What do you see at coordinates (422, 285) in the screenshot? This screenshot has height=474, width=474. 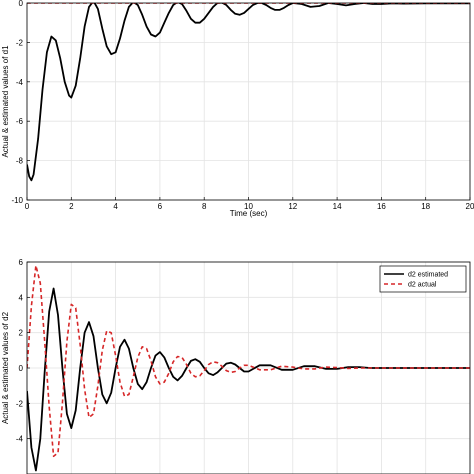 I see `chart-2-legend-label-2: d2 actual` at bounding box center [422, 285].